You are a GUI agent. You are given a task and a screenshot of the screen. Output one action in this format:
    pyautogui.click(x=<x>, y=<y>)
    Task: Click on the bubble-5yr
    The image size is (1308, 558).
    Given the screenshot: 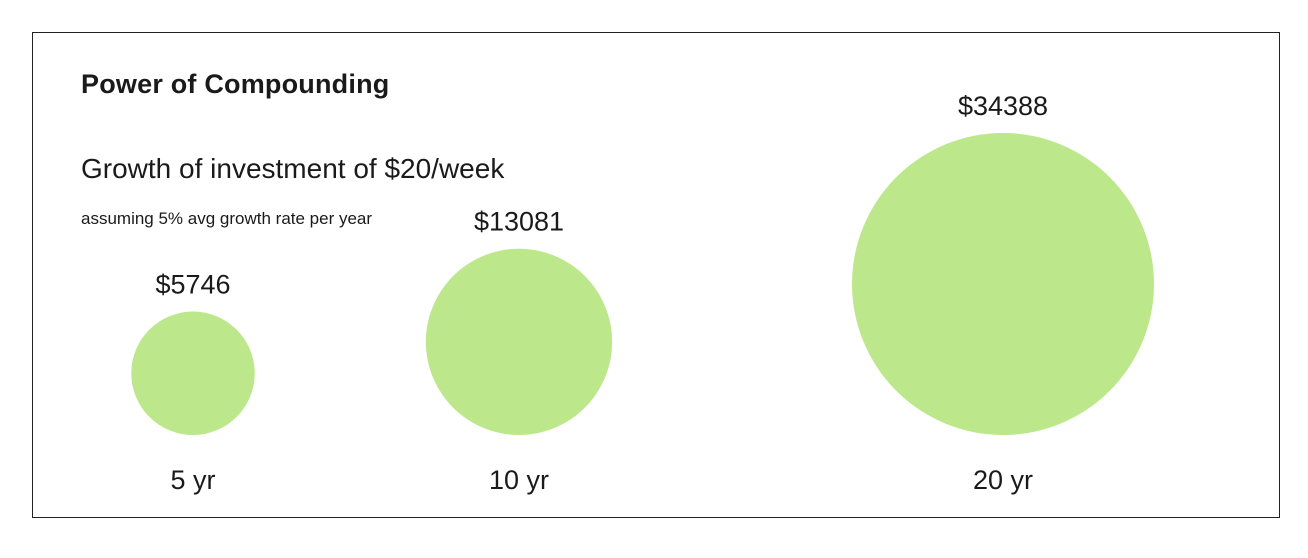 What is the action you would take?
    pyautogui.click(x=193, y=373)
    